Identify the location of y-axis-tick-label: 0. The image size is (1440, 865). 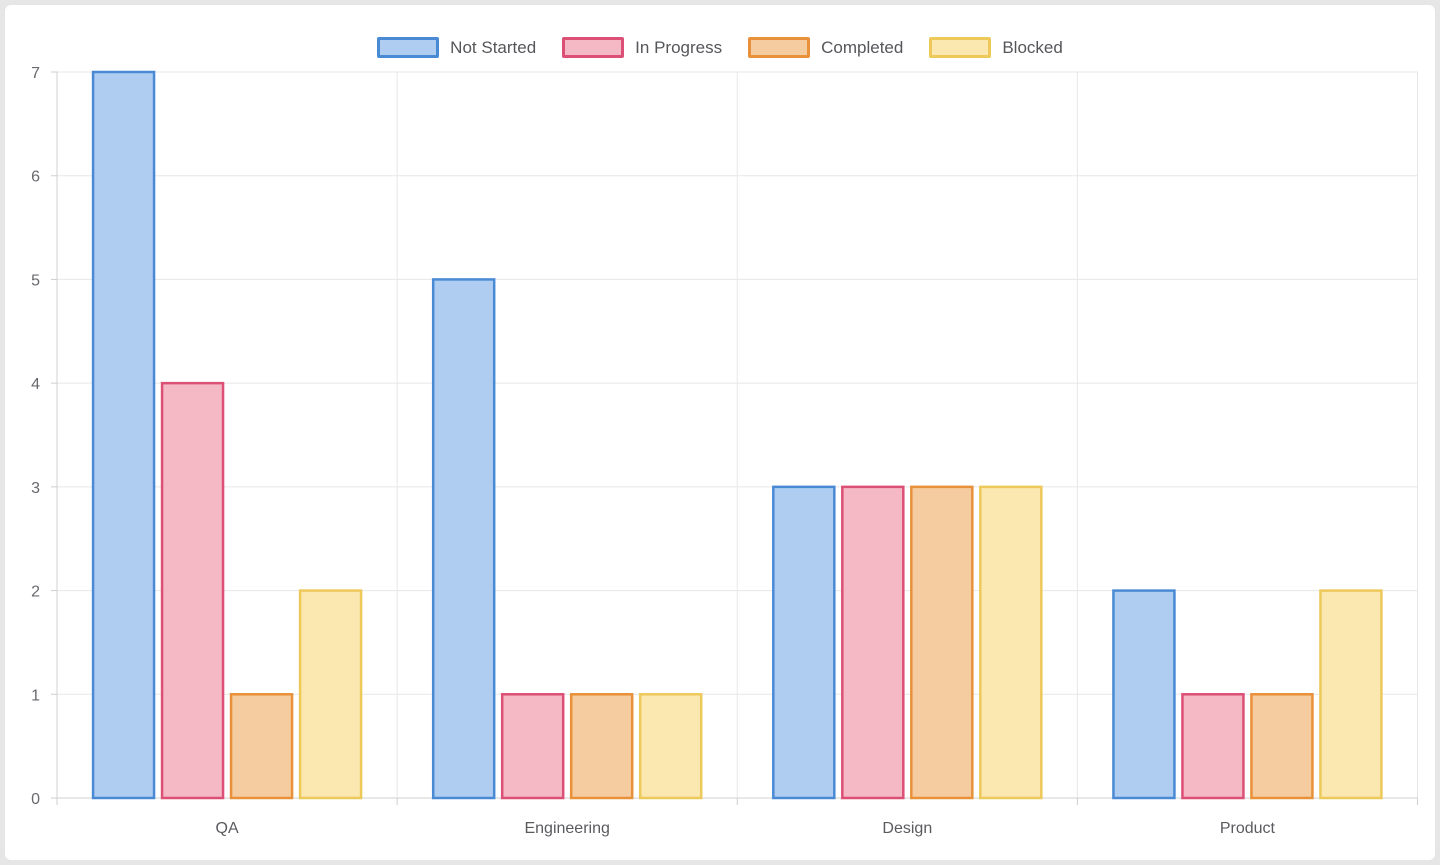
(35, 799).